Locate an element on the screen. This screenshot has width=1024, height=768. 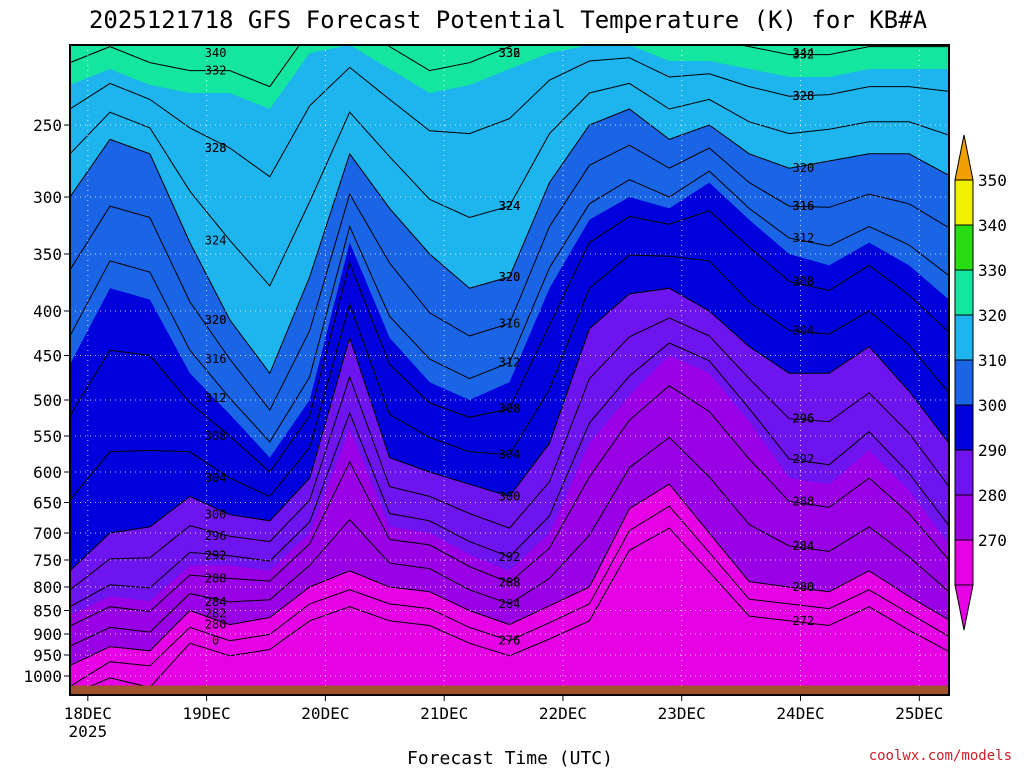
contour-label: 344 is located at coordinates (804, 53).